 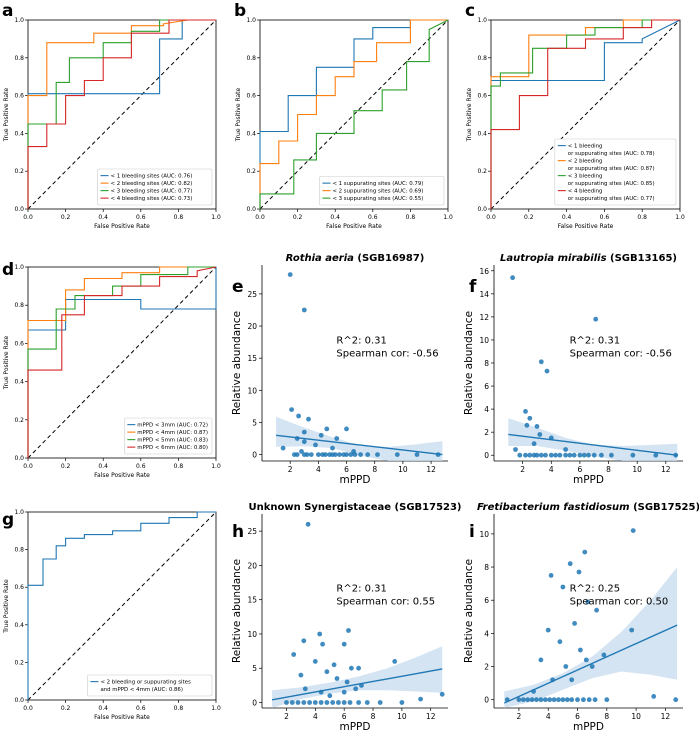 What do you see at coordinates (553, 258) in the screenshot?
I see `title-species-name: Lautropia mirabilis` at bounding box center [553, 258].